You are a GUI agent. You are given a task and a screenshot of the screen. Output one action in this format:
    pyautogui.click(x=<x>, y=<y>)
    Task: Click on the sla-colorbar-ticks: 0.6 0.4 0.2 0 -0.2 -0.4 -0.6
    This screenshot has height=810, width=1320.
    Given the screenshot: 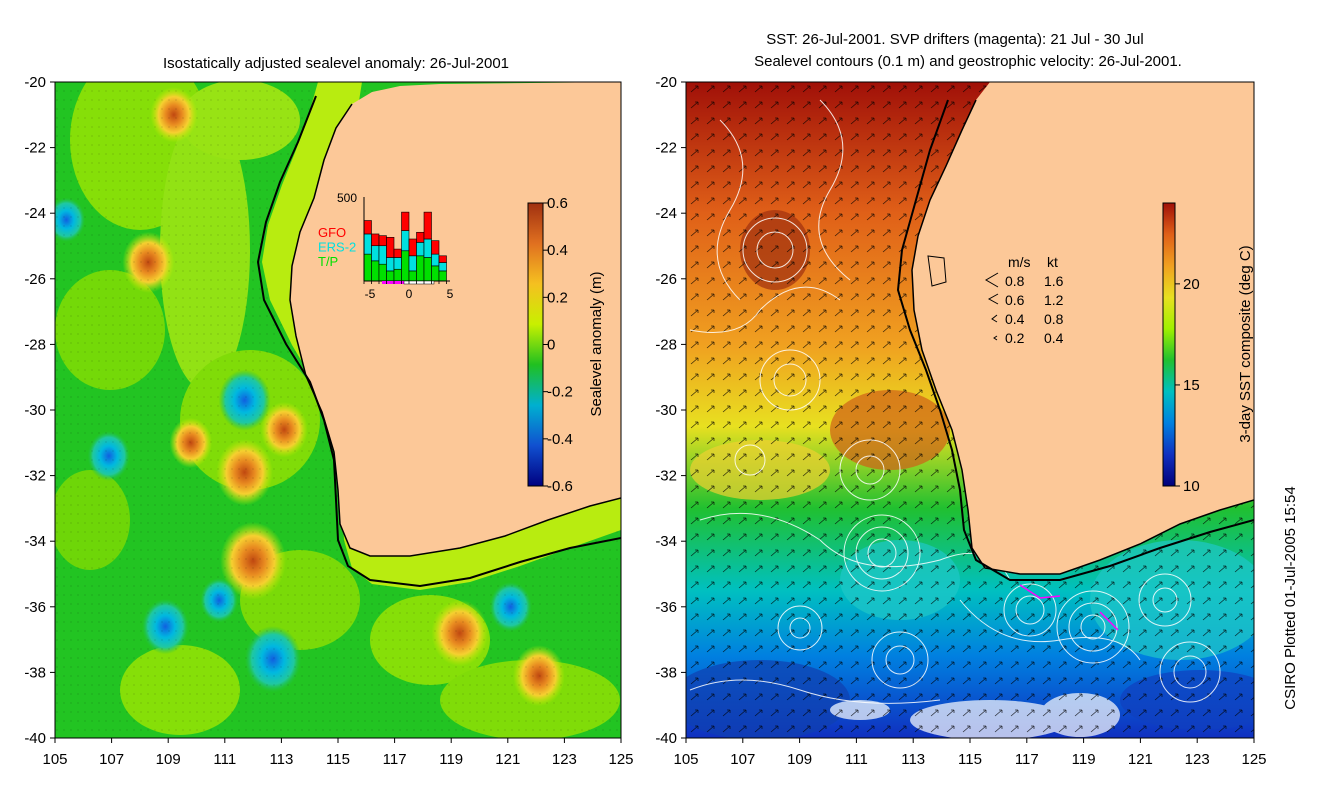 What is the action you would take?
    pyautogui.click(x=558, y=345)
    